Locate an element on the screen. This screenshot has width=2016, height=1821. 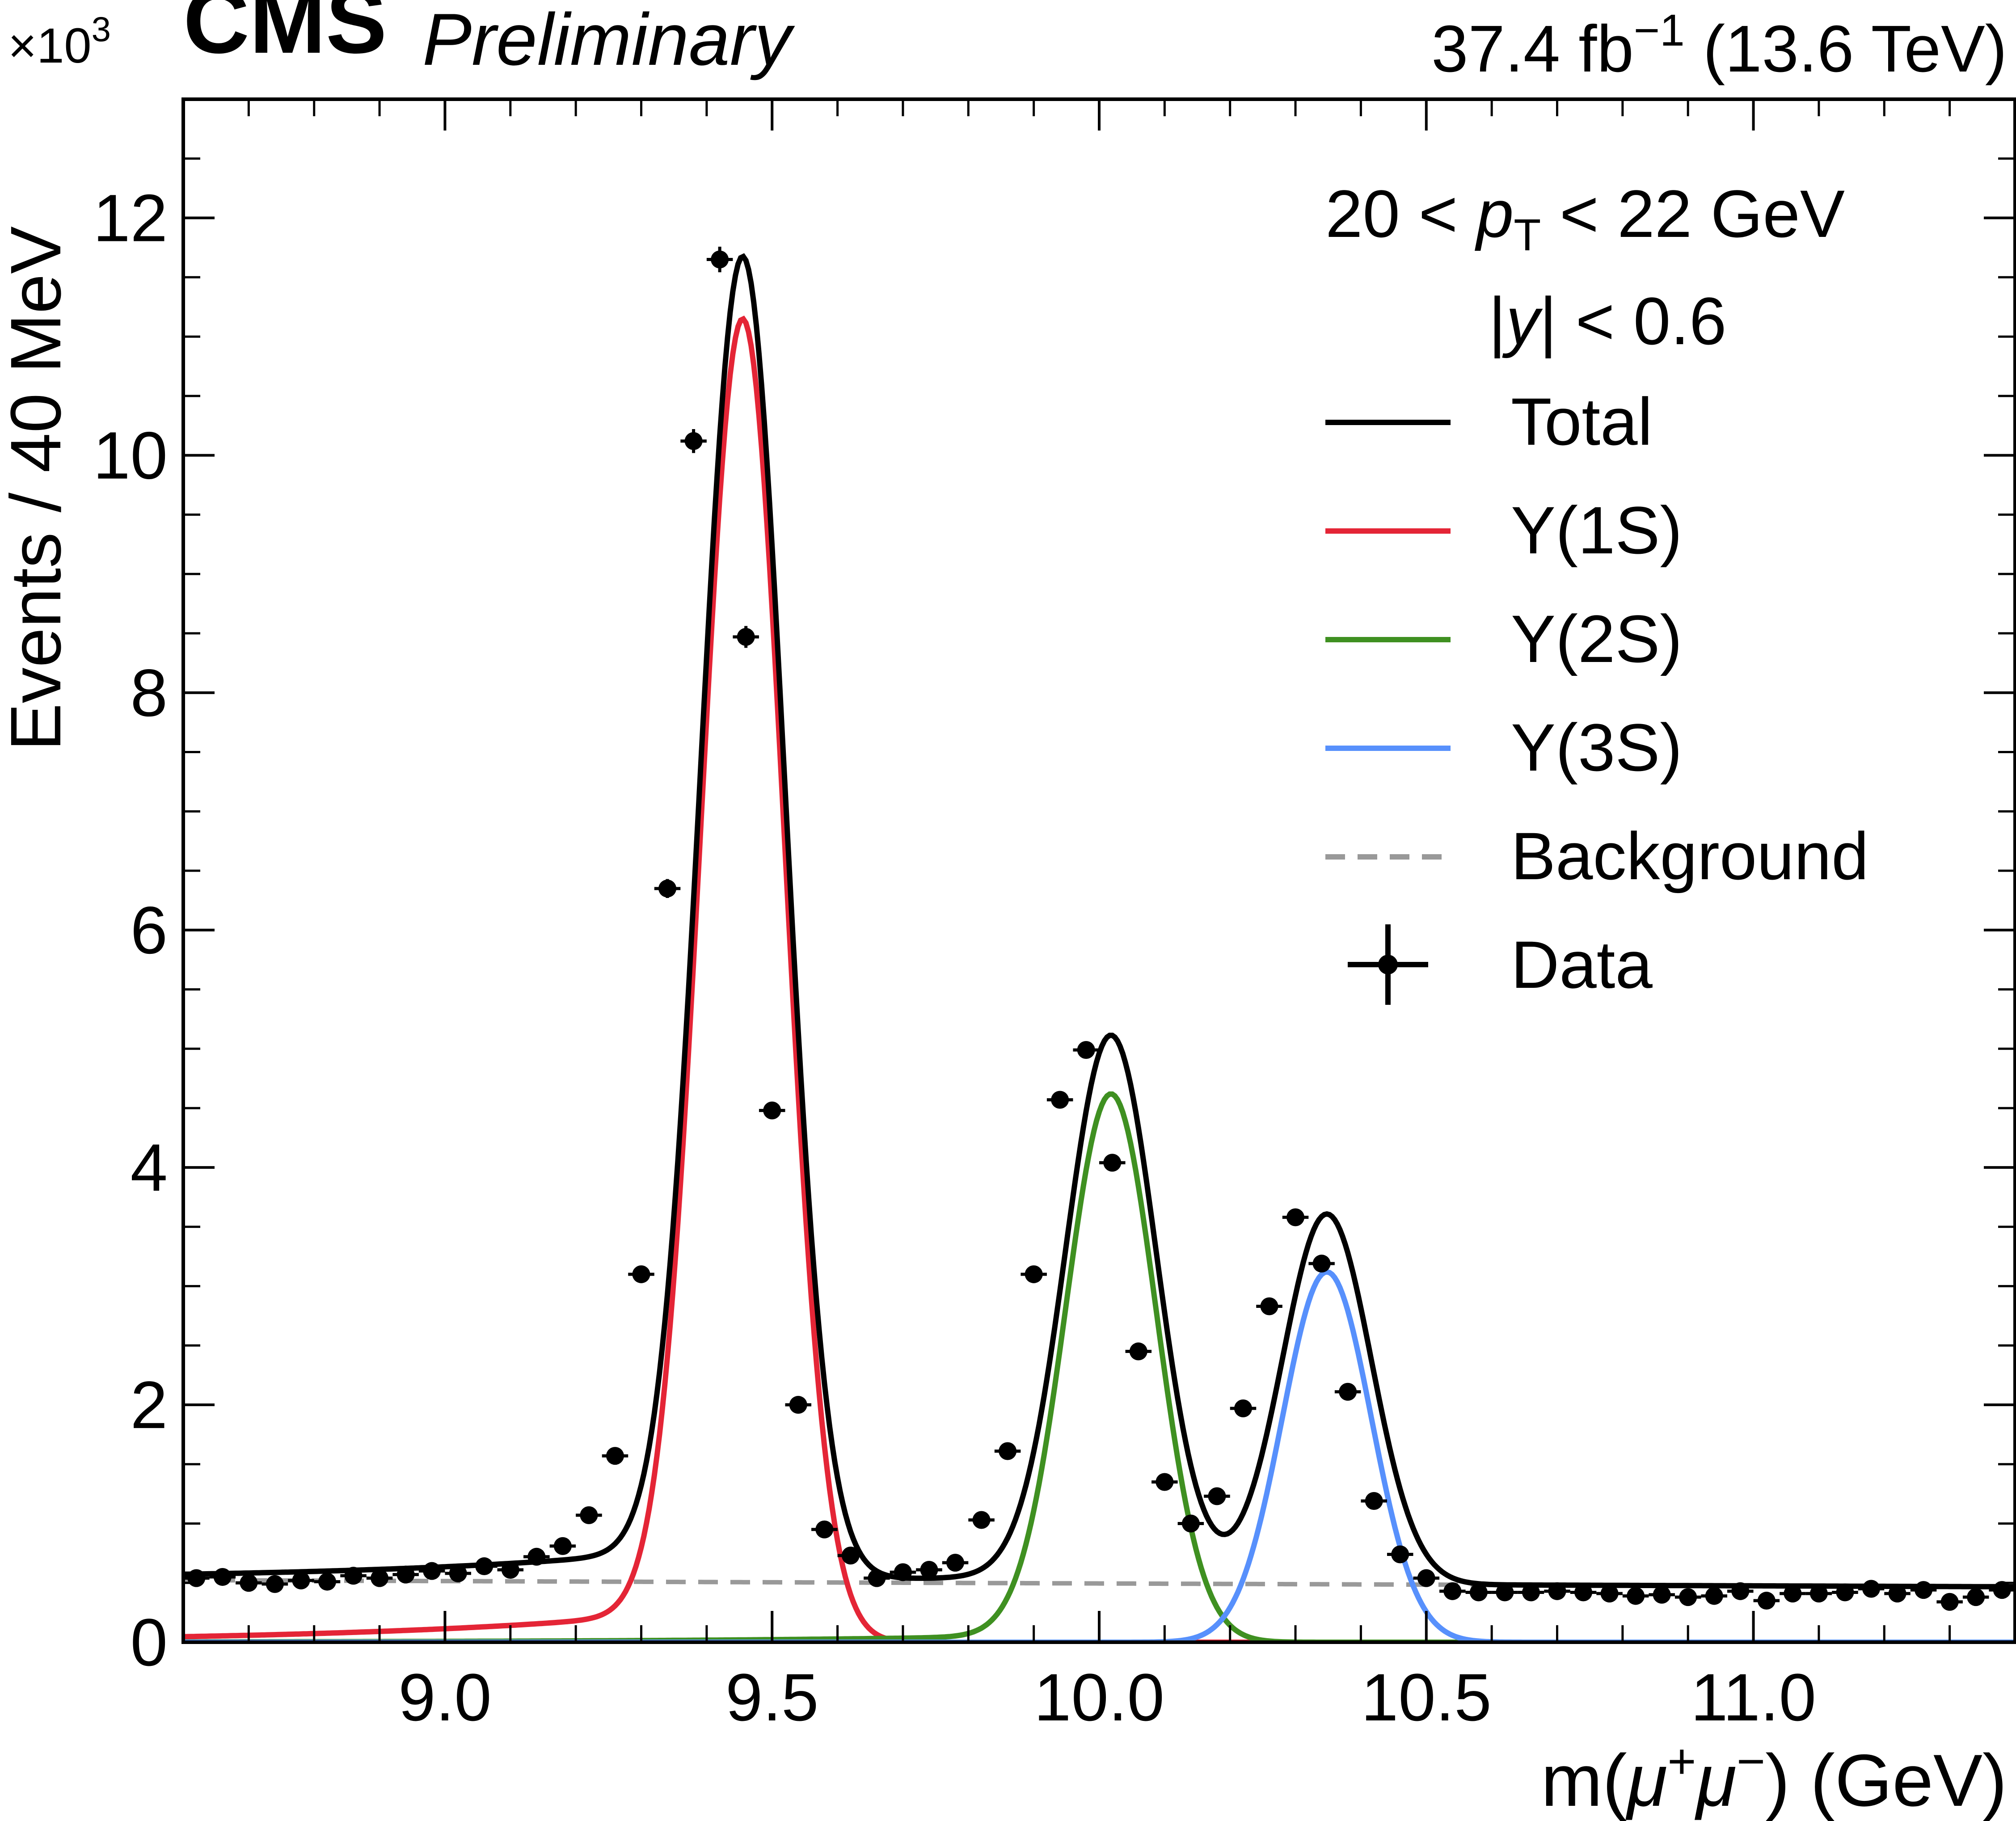
legend-label-total: Total is located at coordinates (1582, 421).